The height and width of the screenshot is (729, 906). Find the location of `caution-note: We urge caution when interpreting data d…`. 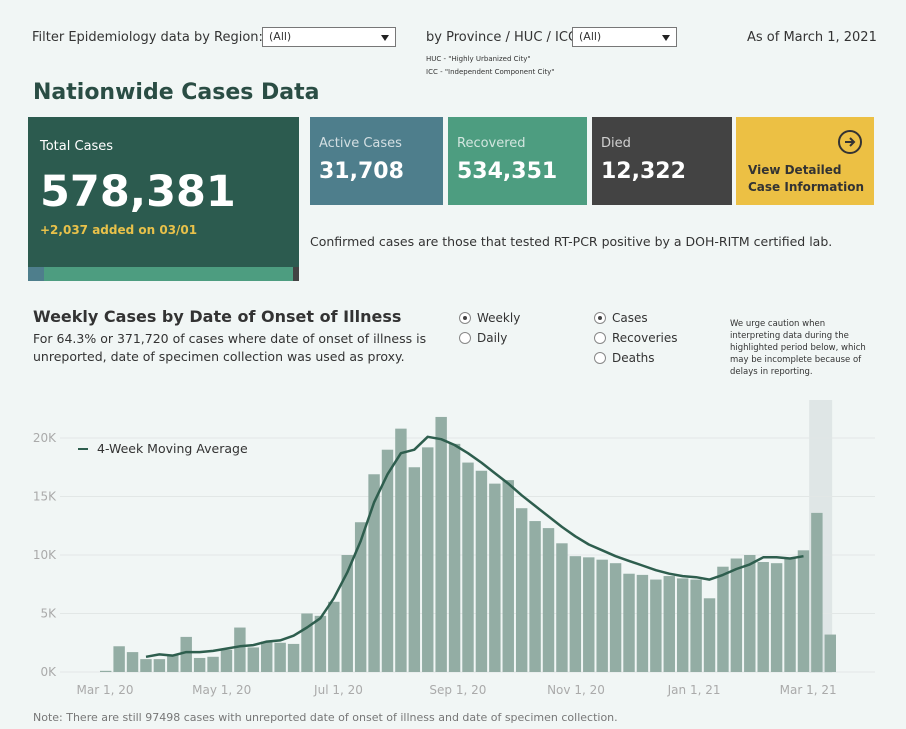

caution-note: We urge caution when interpreting data d… is located at coordinates (805, 348).